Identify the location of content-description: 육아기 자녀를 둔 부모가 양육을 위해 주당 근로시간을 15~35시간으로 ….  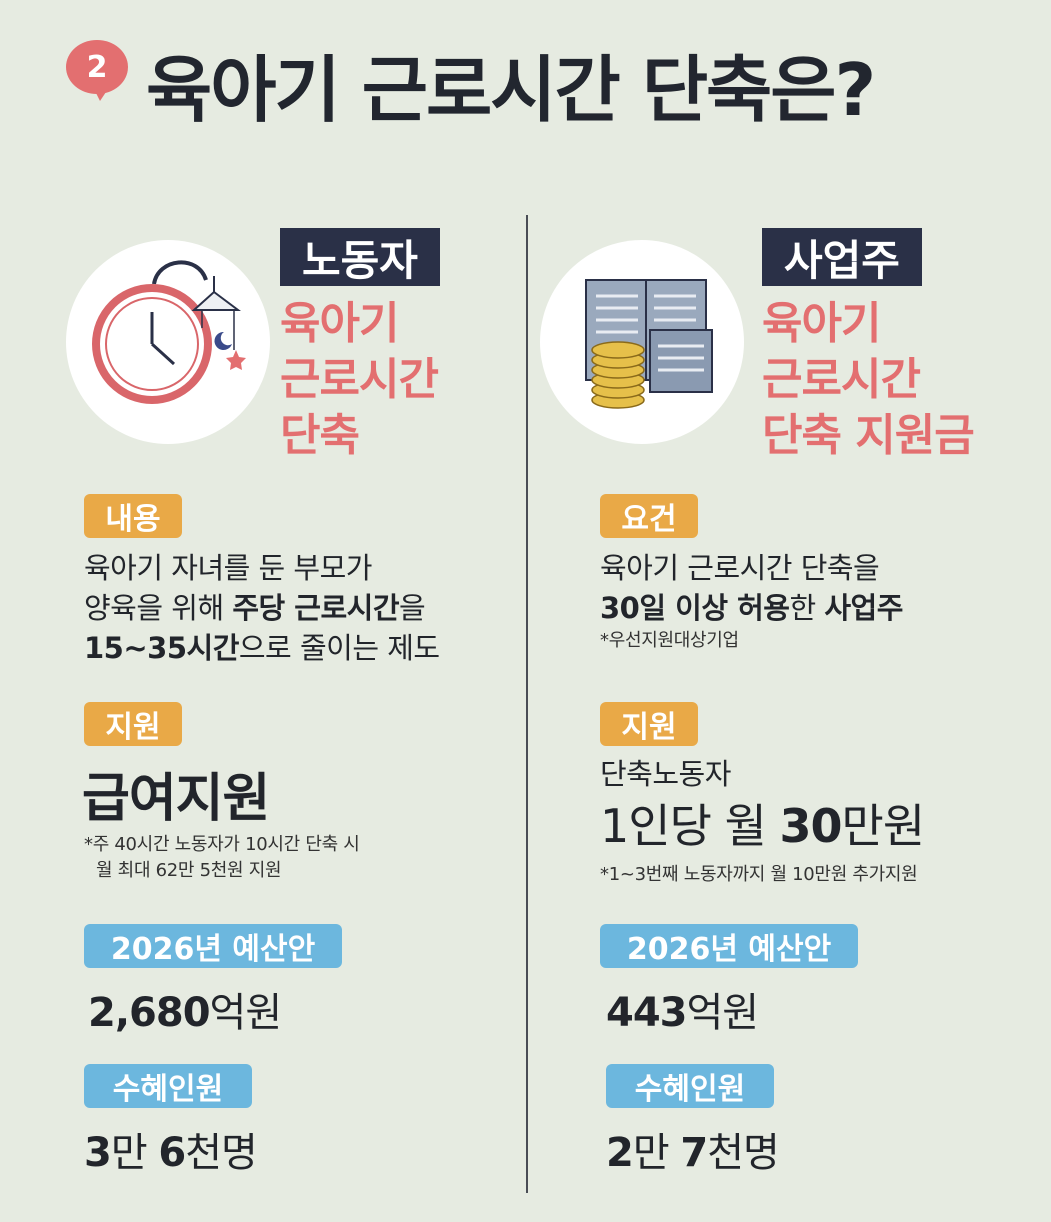
(262, 608).